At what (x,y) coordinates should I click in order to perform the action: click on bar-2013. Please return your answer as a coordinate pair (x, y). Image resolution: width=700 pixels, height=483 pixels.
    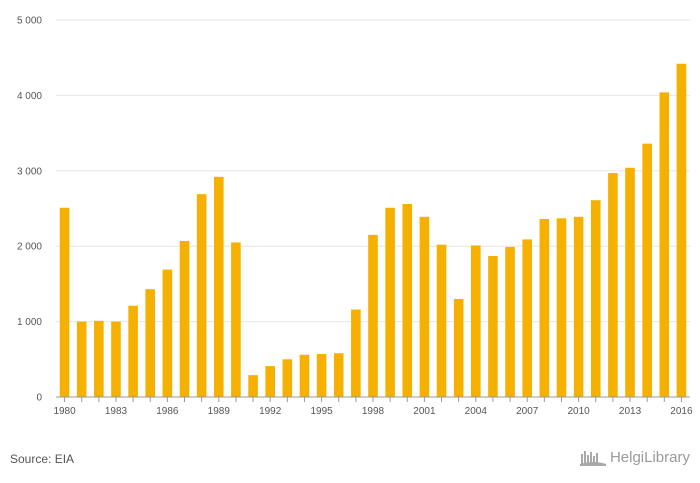
    Looking at the image, I should click on (630, 282).